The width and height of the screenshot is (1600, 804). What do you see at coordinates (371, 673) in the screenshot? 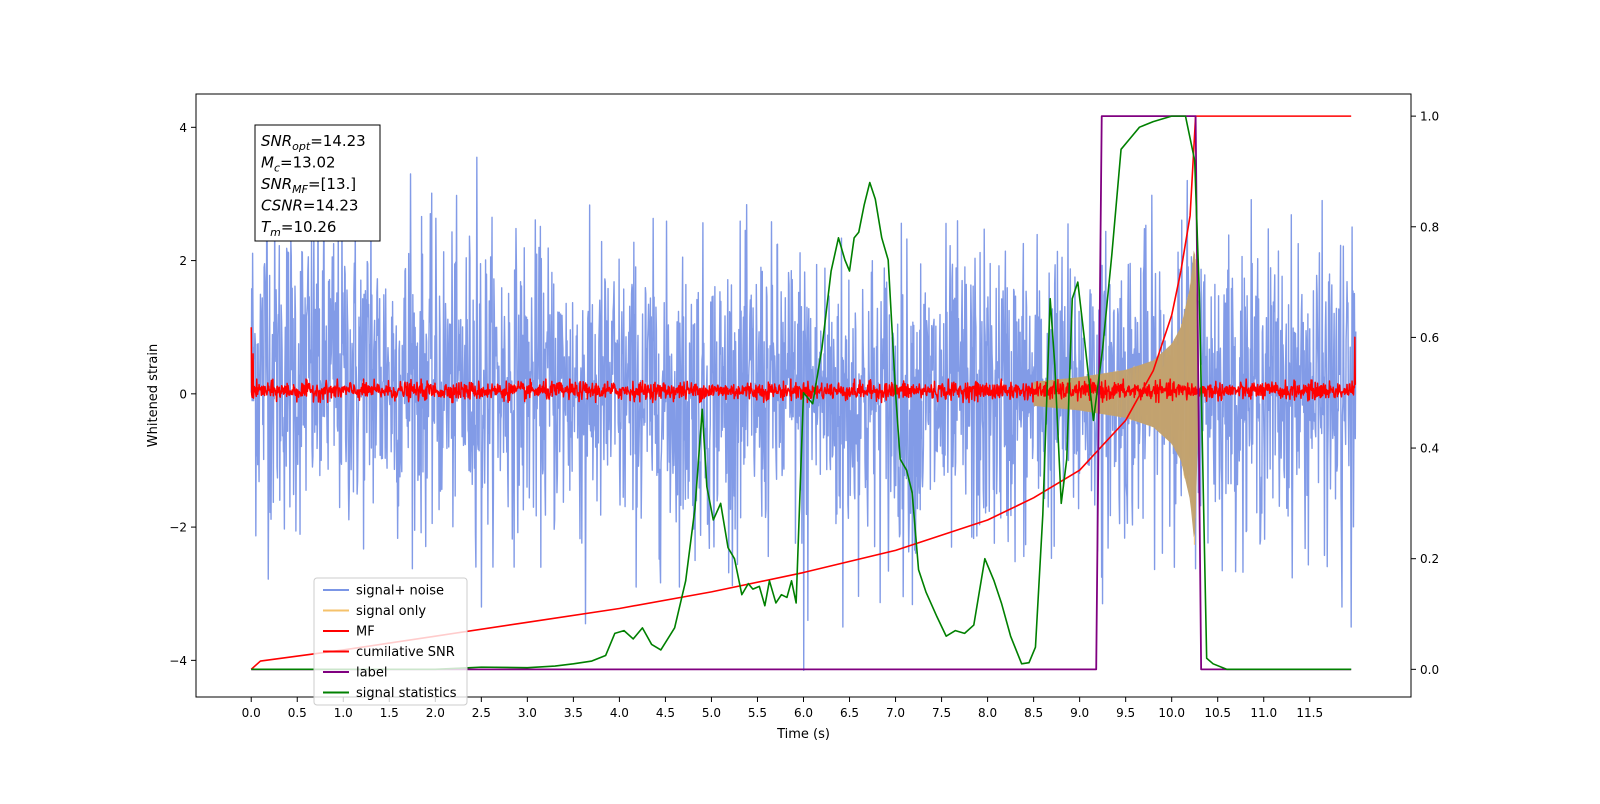
I see `legend-label: label` at bounding box center [371, 673].